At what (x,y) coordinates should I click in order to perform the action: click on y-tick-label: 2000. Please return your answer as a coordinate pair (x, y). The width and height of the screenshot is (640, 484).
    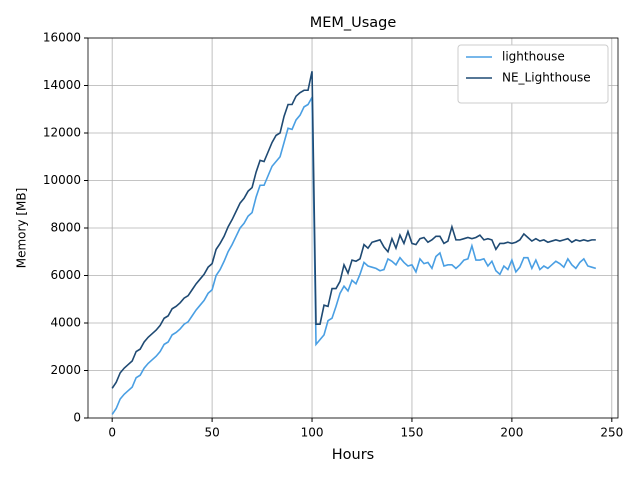
    Looking at the image, I should click on (65, 370).